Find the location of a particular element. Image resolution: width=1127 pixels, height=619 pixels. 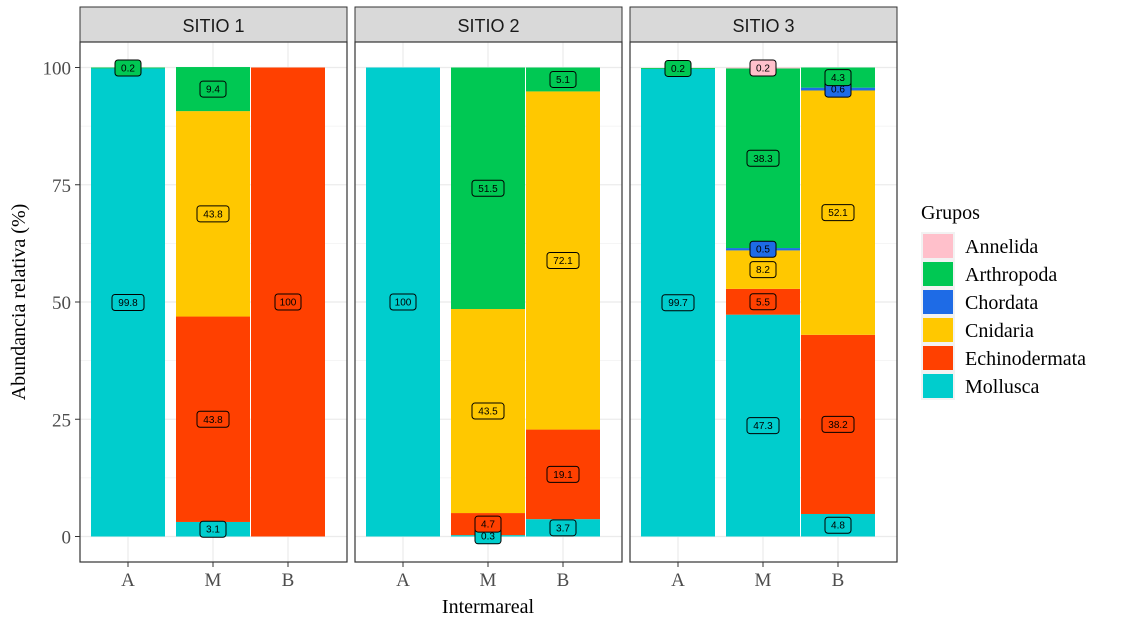

legend-label: Arthropoda is located at coordinates (1011, 275).